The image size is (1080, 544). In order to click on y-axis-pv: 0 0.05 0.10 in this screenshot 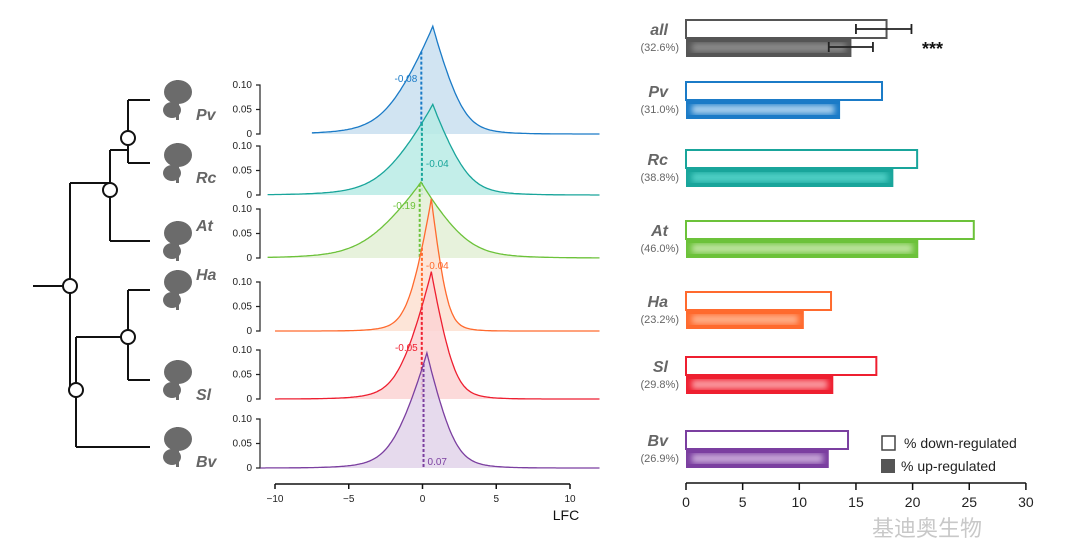, I will do `click(247, 110)`.